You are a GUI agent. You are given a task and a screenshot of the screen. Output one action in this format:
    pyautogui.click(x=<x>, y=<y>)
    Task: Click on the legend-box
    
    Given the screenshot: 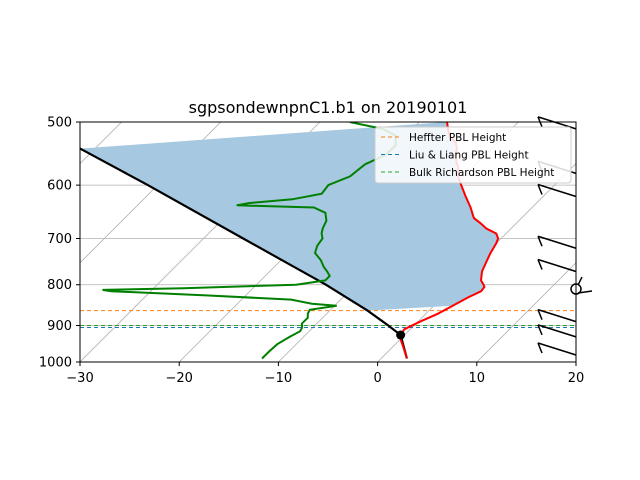 What is the action you would take?
    pyautogui.click(x=473, y=155)
    